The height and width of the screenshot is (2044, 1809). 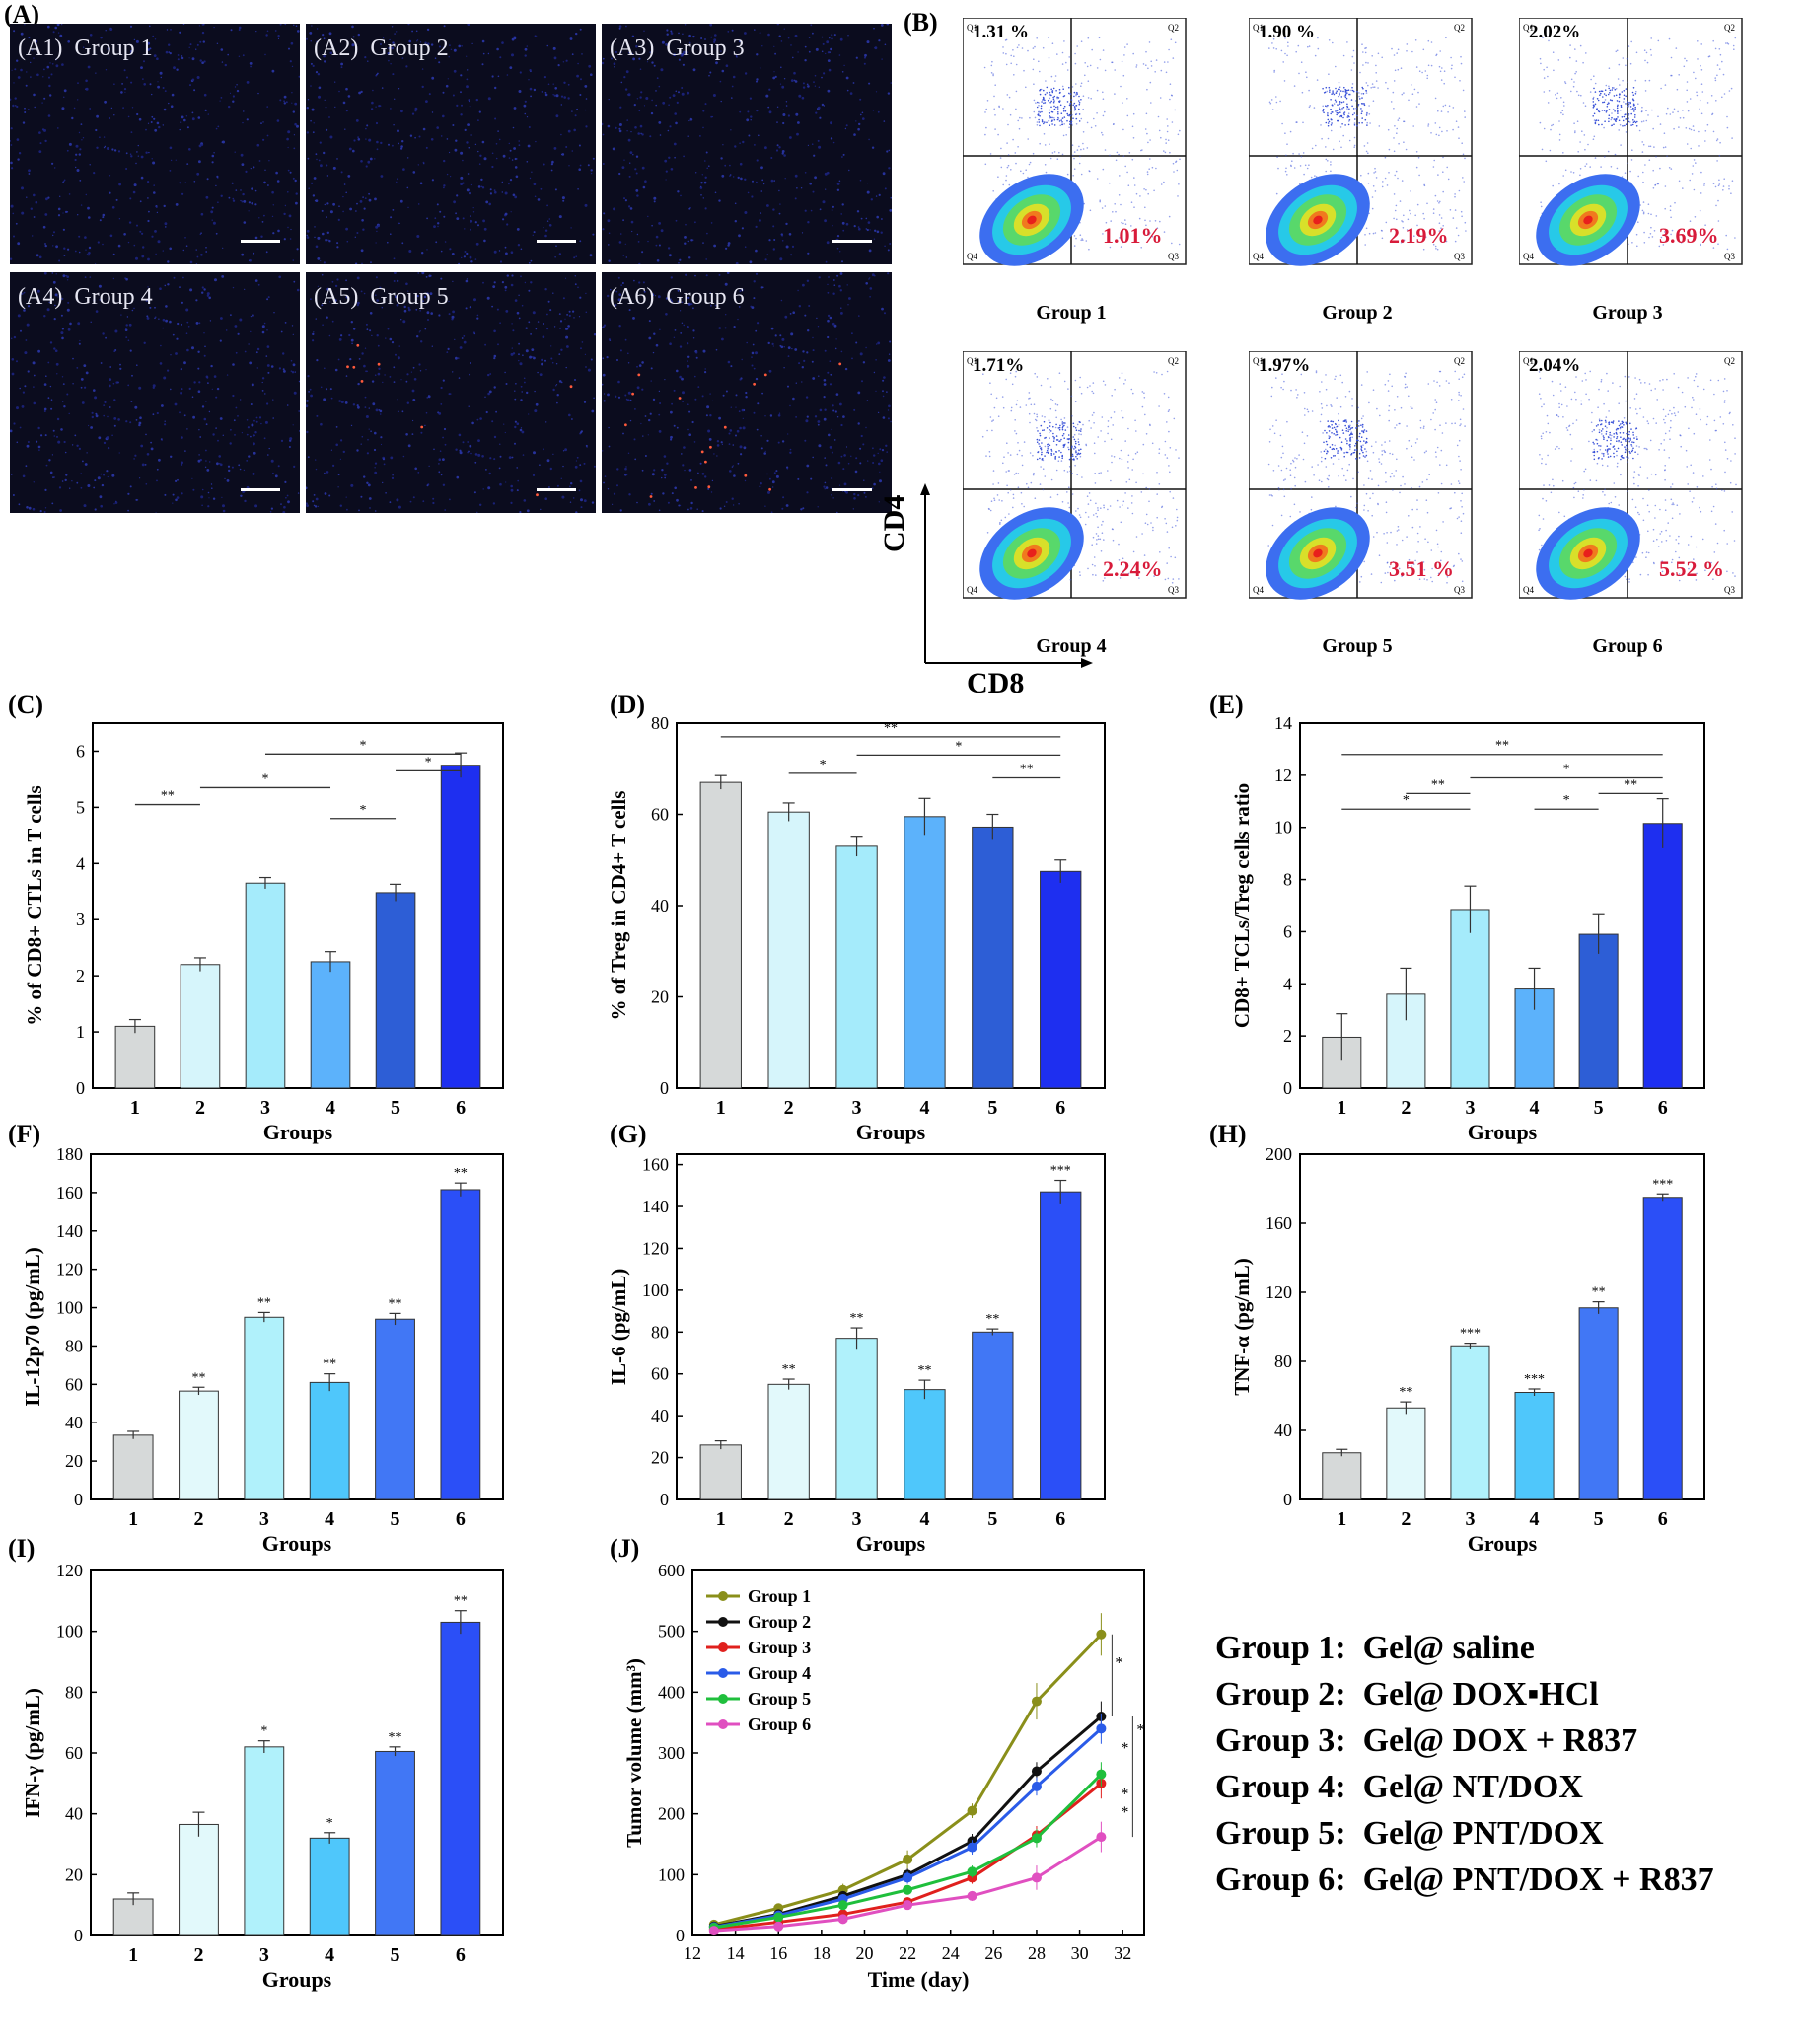 I want to click on y-tick-label: 40, so click(x=660, y=905).